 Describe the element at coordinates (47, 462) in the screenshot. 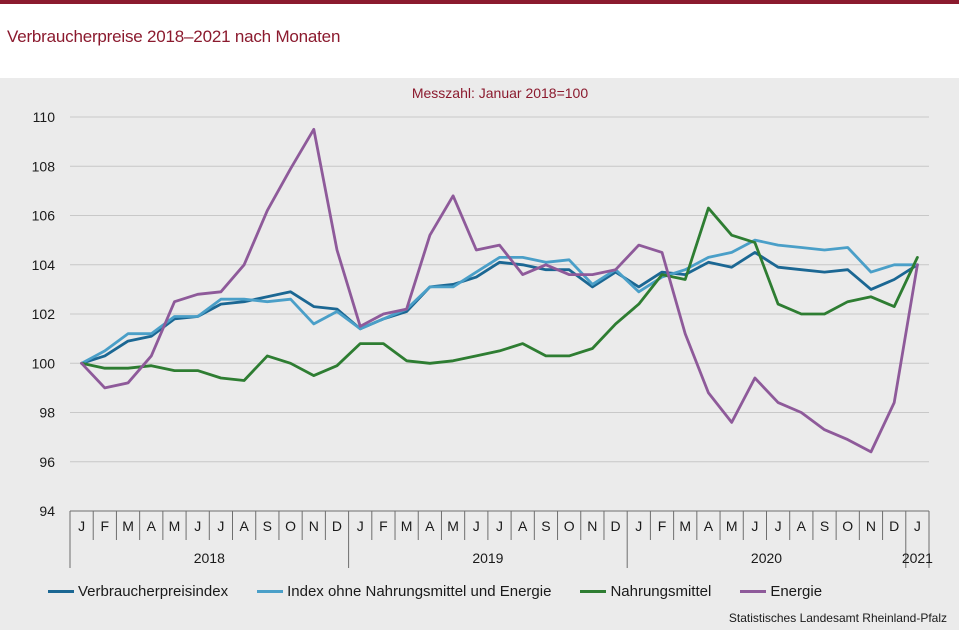

I see `y-tick-label: 96` at that location.